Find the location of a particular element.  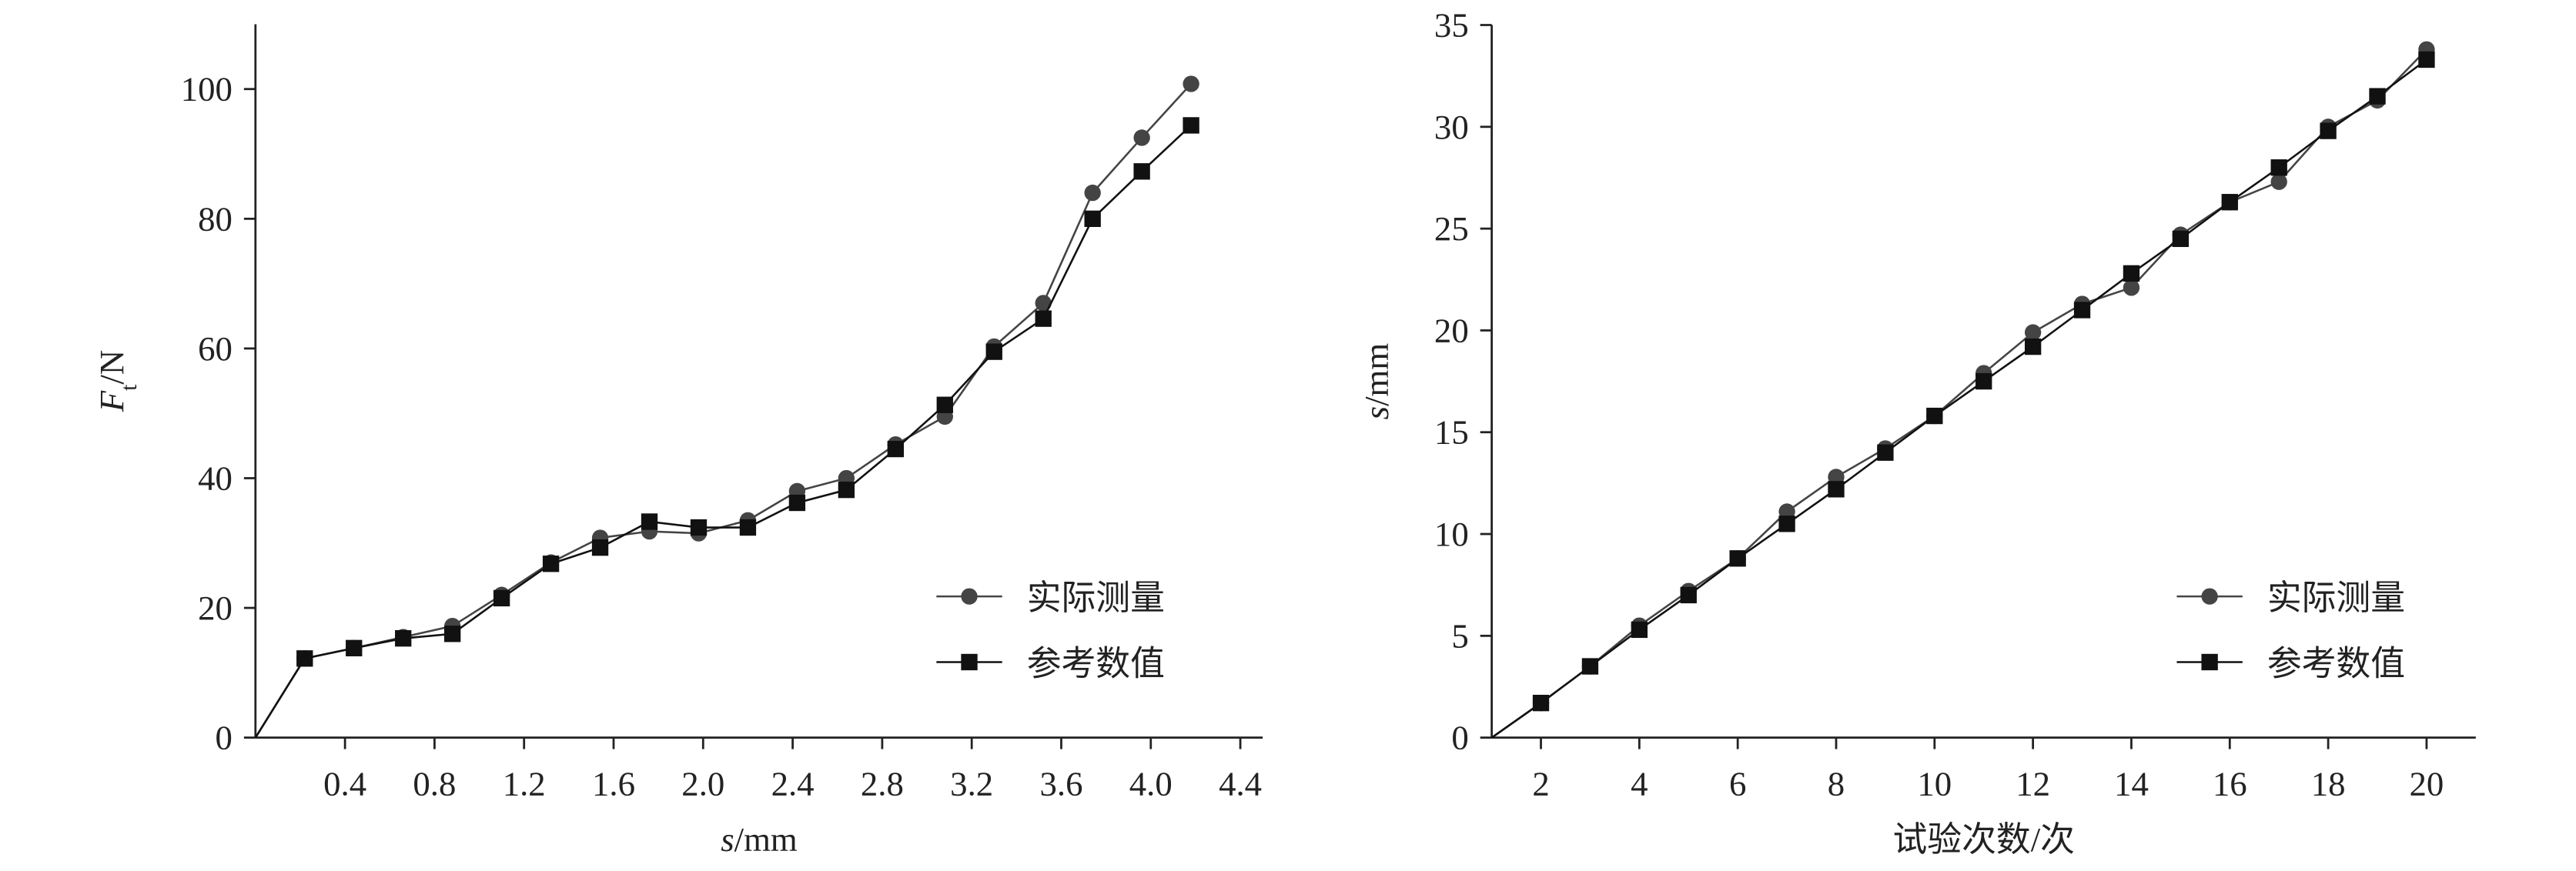

x-tick-label: 2.8 is located at coordinates (882, 784).